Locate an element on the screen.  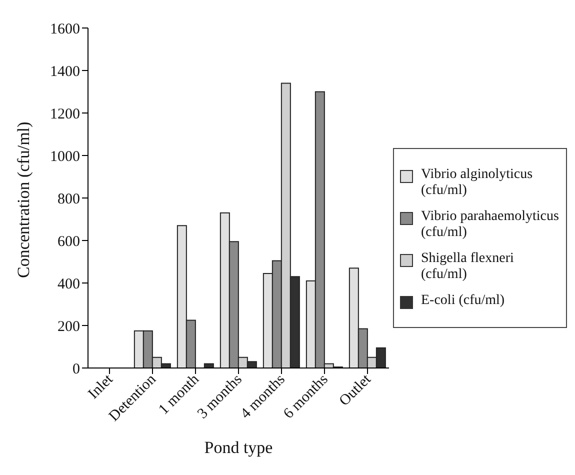
y-tick-label: 200 is located at coordinates (69, 326).